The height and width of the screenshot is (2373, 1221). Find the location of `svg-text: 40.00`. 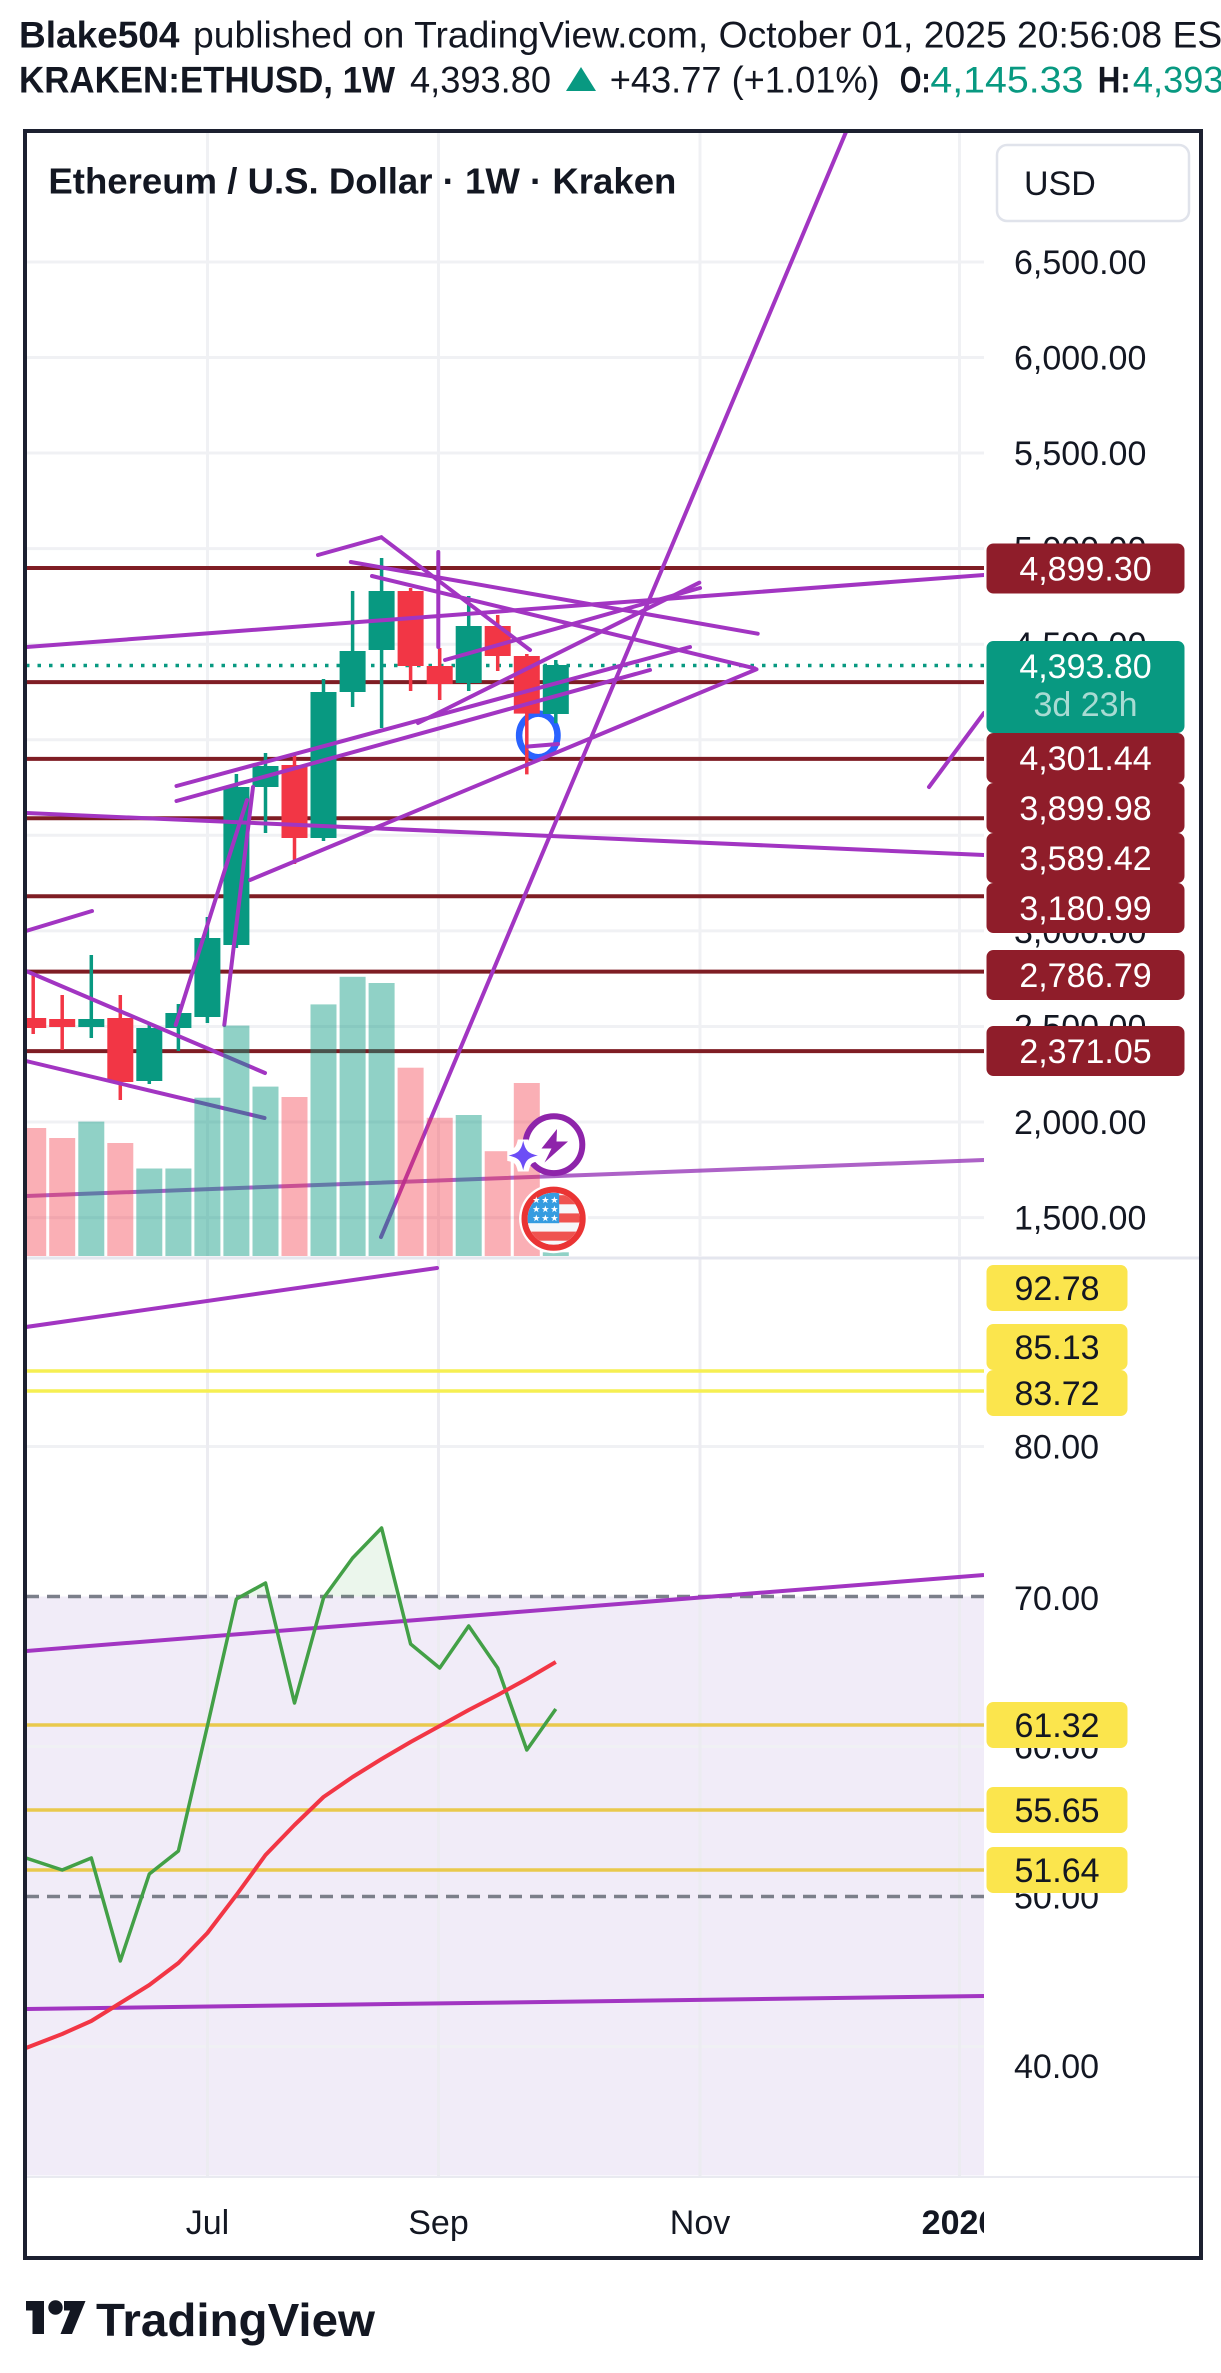

svg-text: 40.00 is located at coordinates (1056, 2067).